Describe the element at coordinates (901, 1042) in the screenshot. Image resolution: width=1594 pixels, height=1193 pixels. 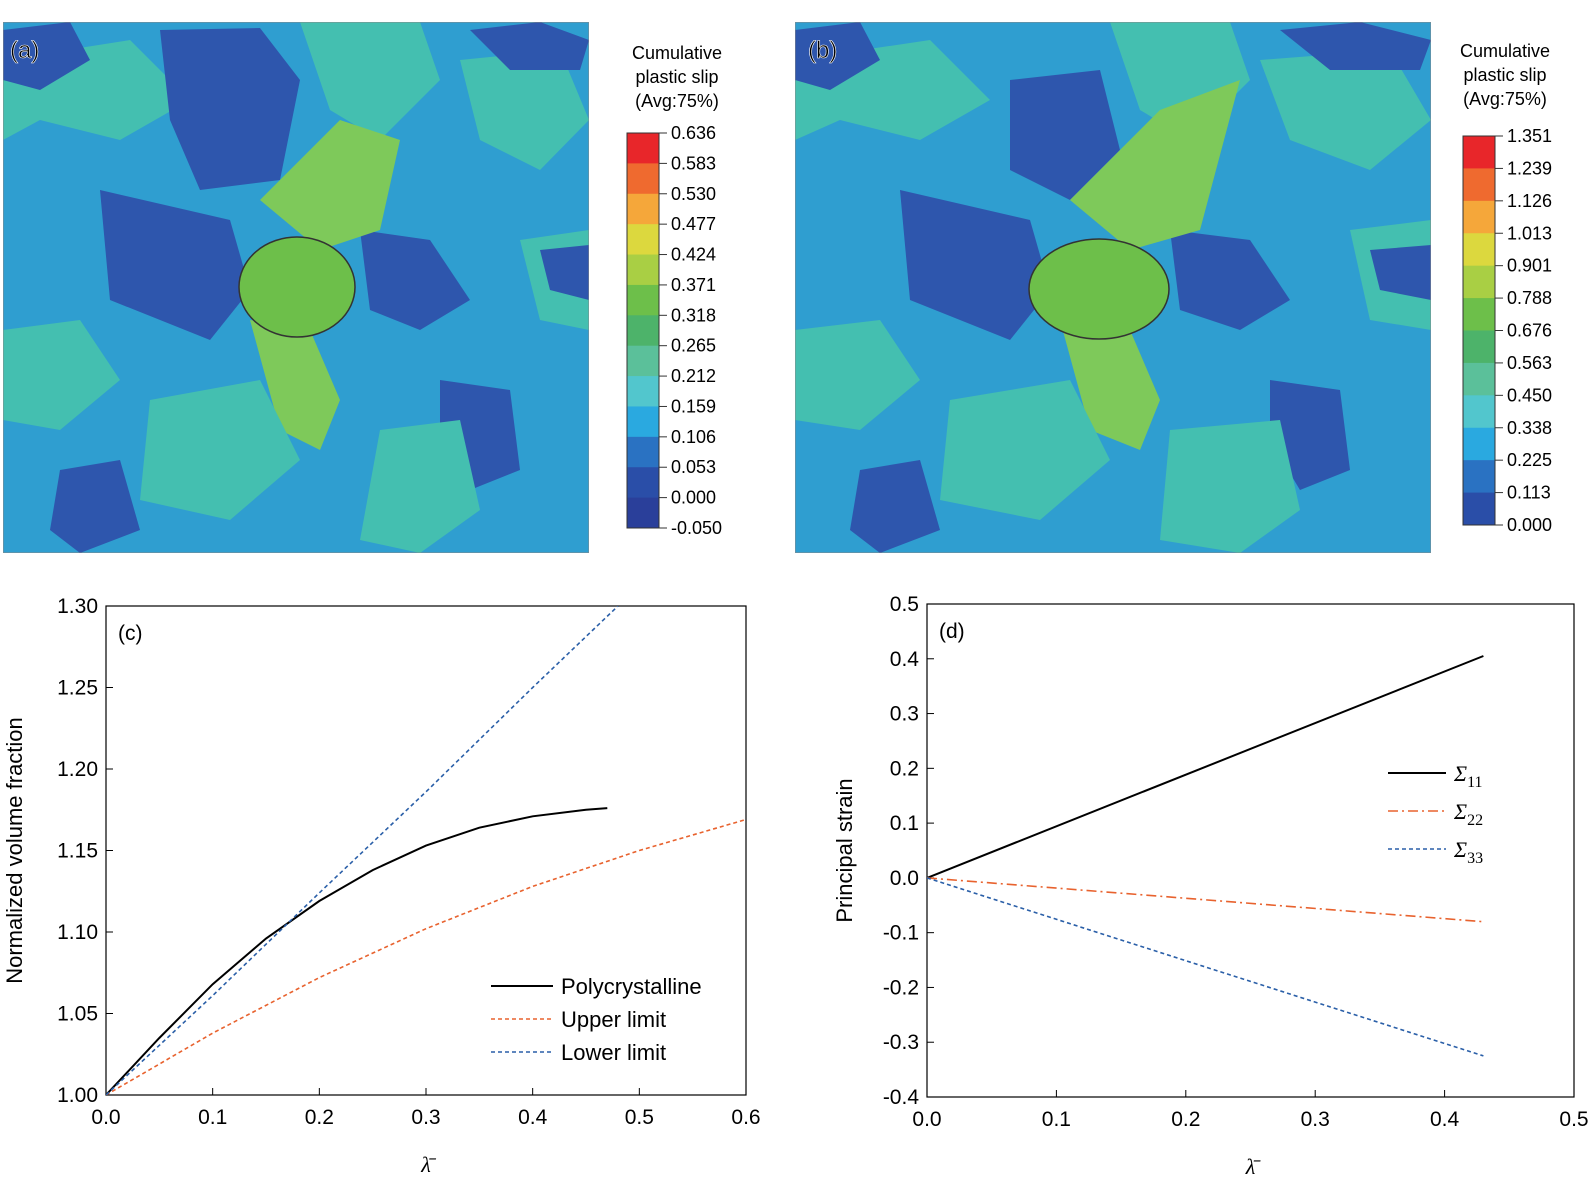
I see `y-tick-label: -0.3` at that location.